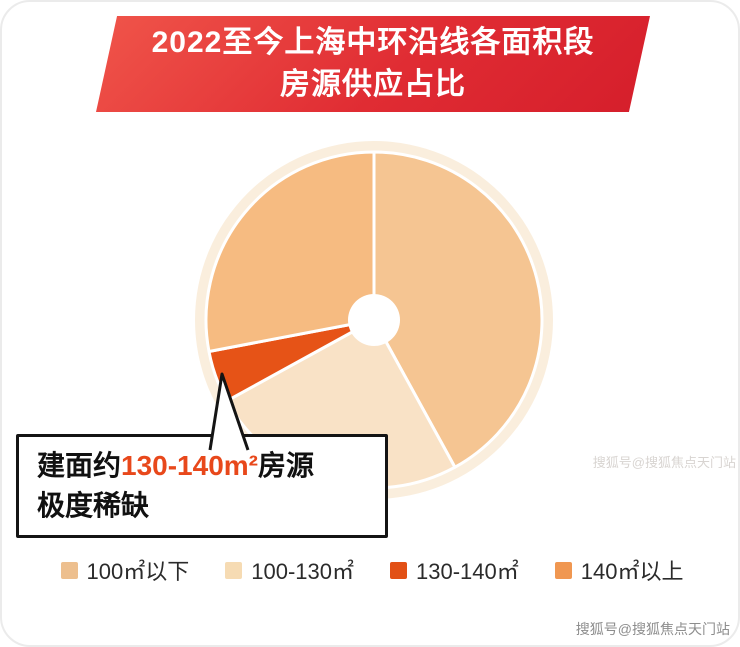 The height and width of the screenshot is (647, 740). Describe the element at coordinates (652, 629) in the screenshot. I see `watermark-corner: 搜狐号@搜狐焦点天门站` at that location.